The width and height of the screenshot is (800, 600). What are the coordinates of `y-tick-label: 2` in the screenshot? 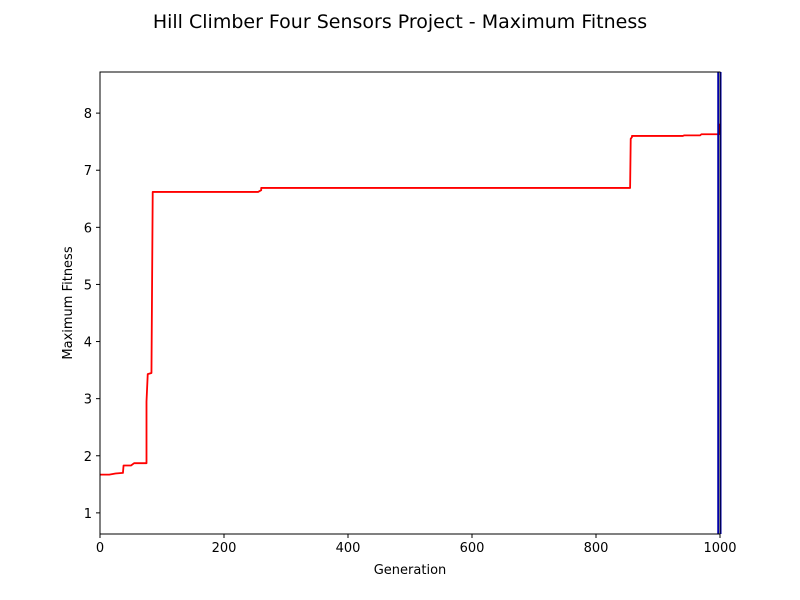 It's located at (88, 457).